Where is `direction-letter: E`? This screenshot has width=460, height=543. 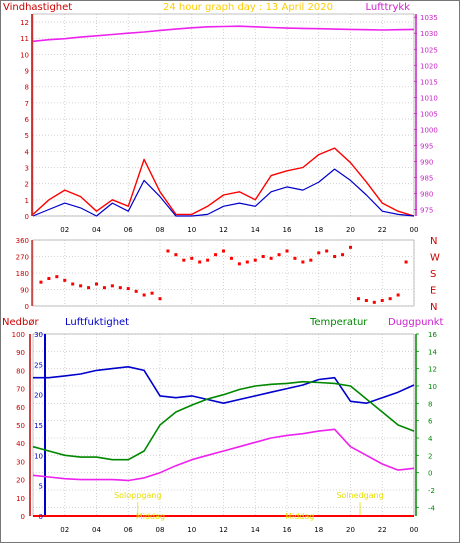
direction-letter: E is located at coordinates (433, 291).